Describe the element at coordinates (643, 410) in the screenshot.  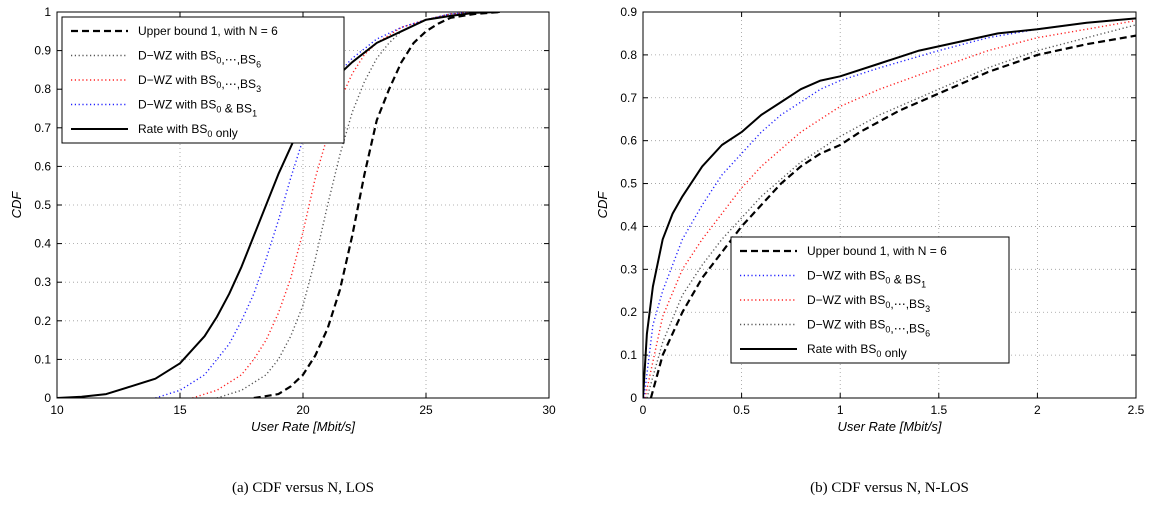
I see `x-tick-label: 0` at that location.